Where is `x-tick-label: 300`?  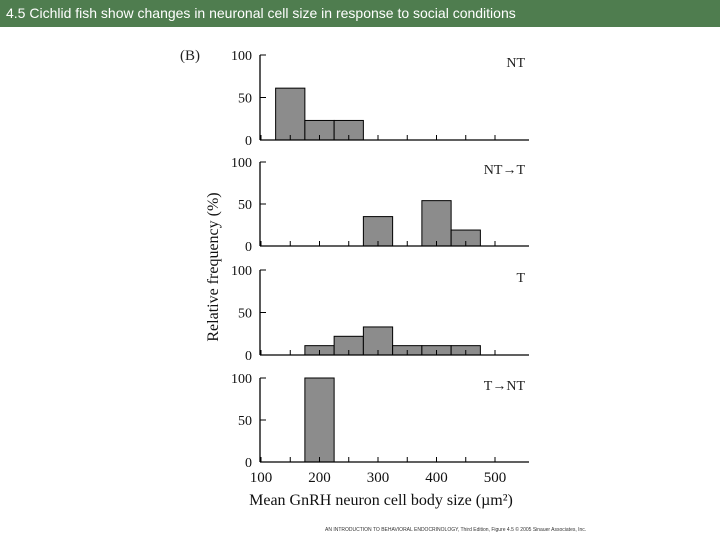
x-tick-label: 300 is located at coordinates (378, 478).